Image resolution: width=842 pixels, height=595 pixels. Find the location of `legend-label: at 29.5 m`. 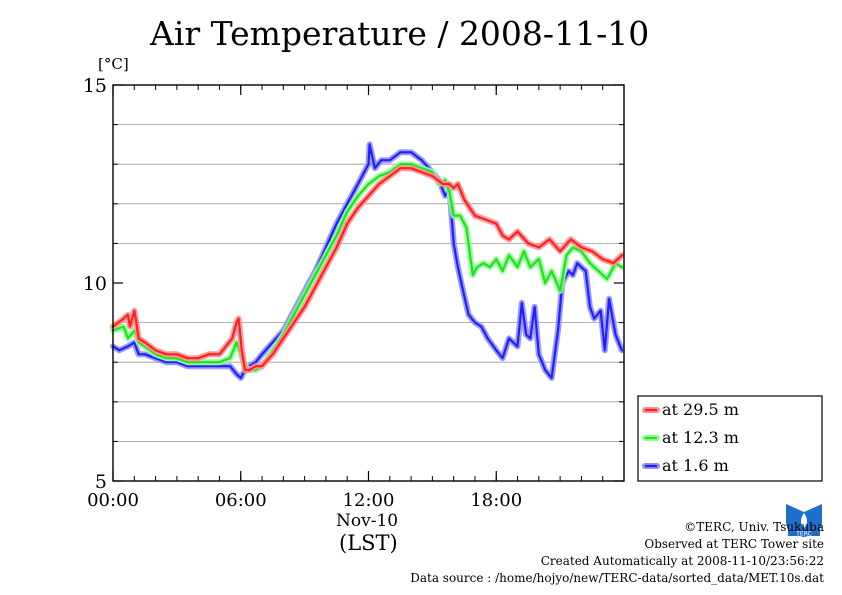

legend-label: at 29.5 m is located at coordinates (700, 409).